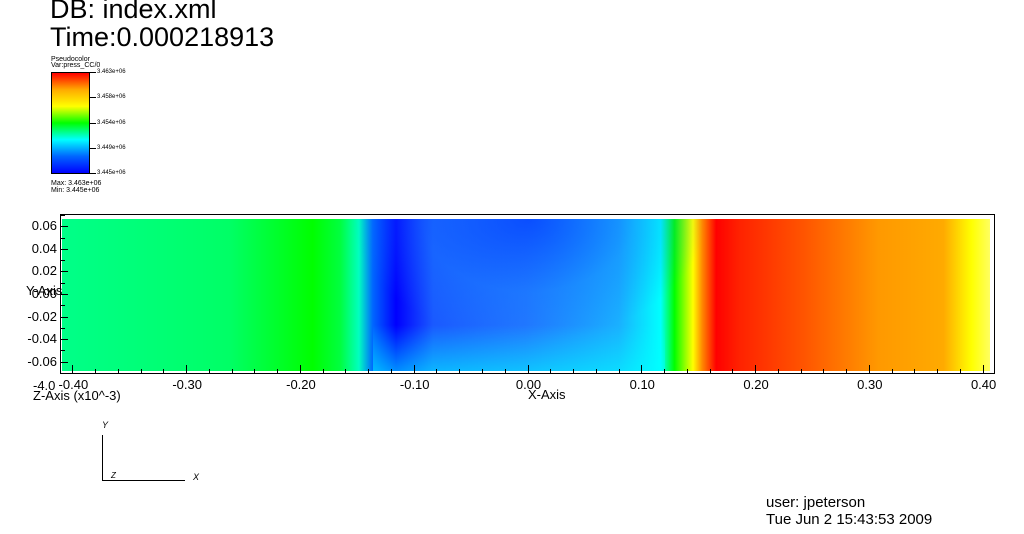  Describe the element at coordinates (44, 248) in the screenshot. I see `y-tick-label: 0.04` at that location.